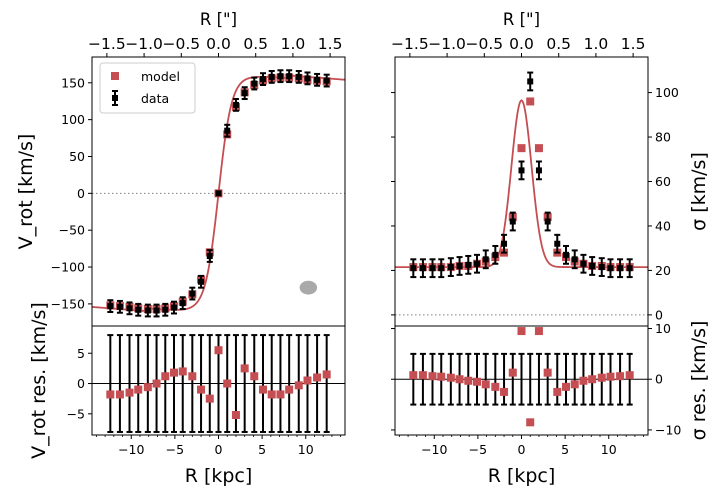  I want to click on top-x-tick-label: −1.0, so click(447, 44).